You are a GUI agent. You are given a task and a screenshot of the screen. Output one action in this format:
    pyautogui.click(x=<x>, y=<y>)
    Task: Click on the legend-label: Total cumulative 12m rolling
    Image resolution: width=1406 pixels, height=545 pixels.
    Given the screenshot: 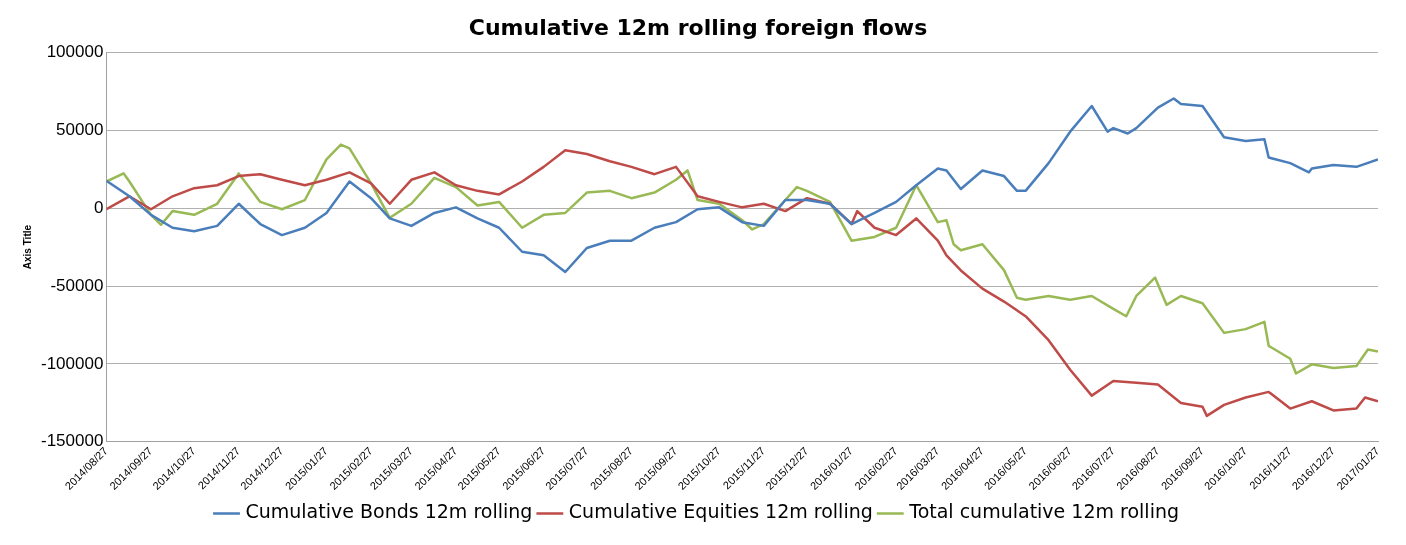 What is the action you would take?
    pyautogui.click(x=1044, y=511)
    